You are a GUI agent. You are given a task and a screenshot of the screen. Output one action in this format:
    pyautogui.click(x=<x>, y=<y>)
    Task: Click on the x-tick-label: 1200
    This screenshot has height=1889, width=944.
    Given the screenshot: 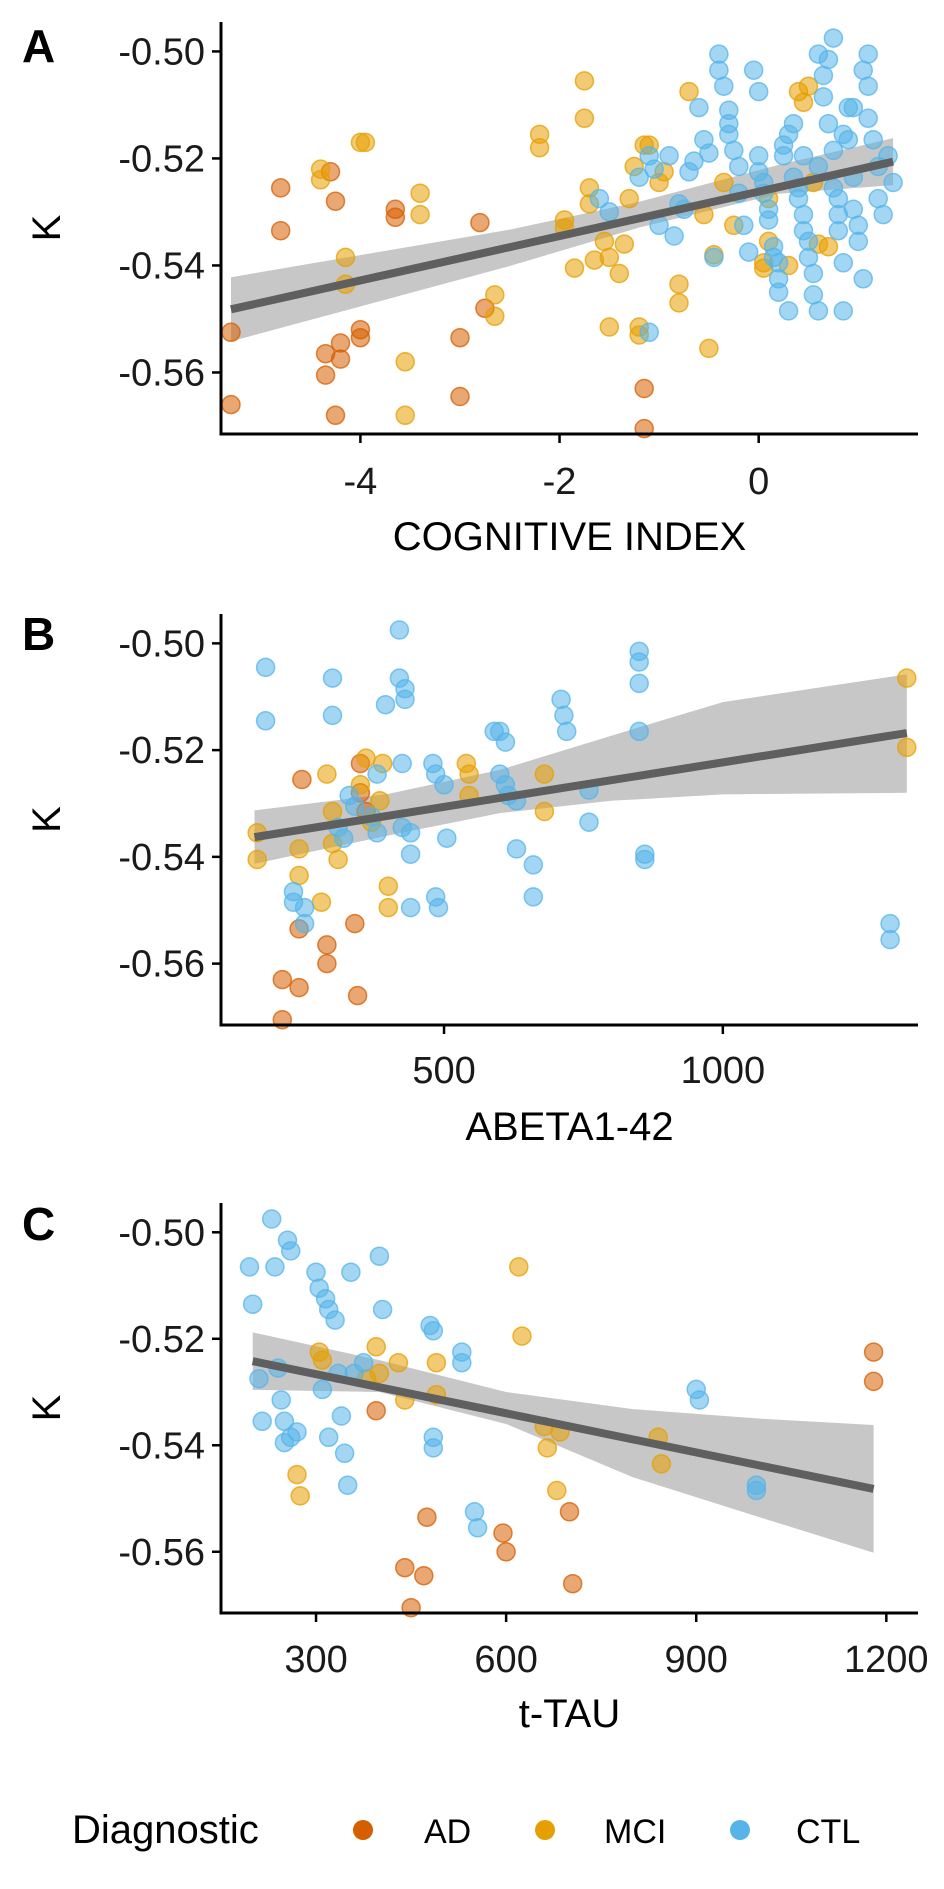 What is the action you would take?
    pyautogui.click(x=886, y=1660)
    